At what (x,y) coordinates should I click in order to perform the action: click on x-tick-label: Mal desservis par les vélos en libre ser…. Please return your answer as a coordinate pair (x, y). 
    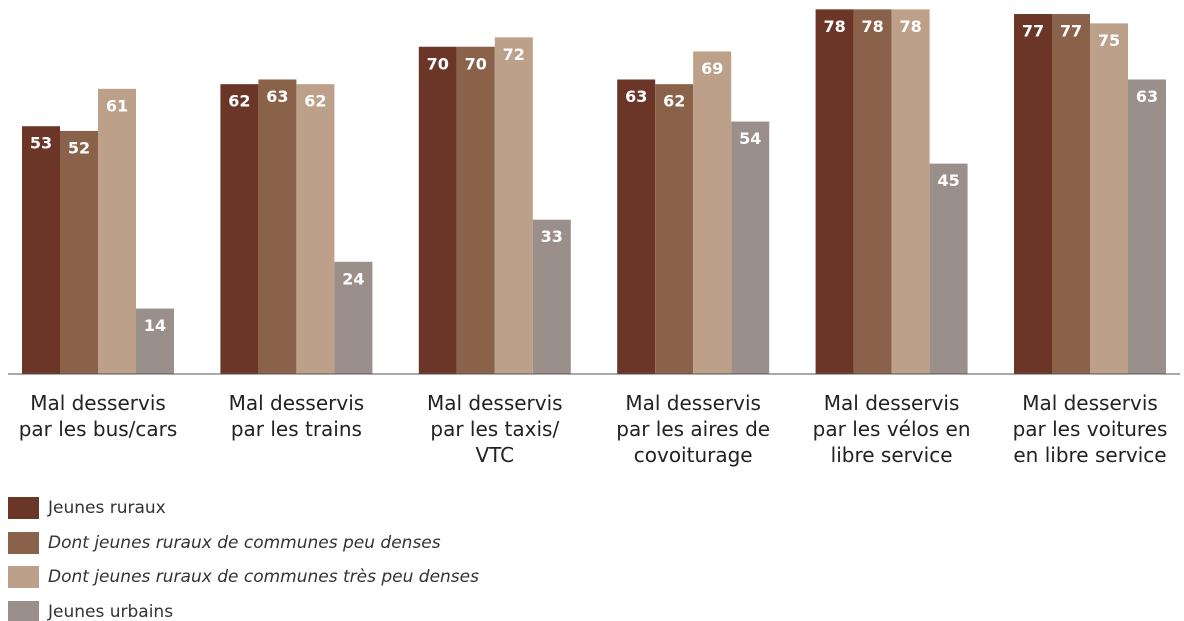
    Looking at the image, I should click on (891, 429).